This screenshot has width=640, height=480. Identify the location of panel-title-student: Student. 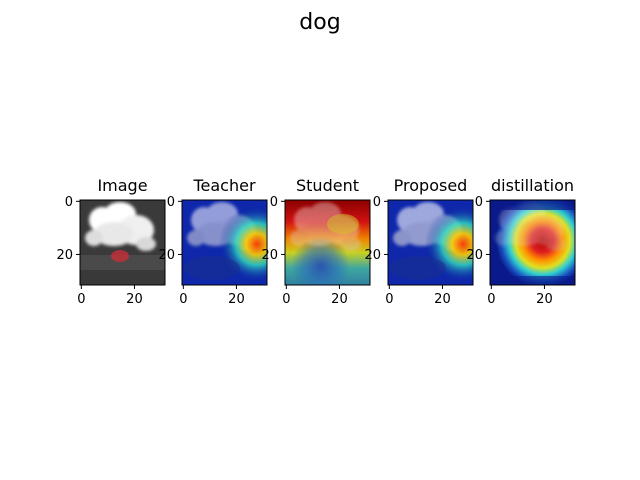
(327, 185).